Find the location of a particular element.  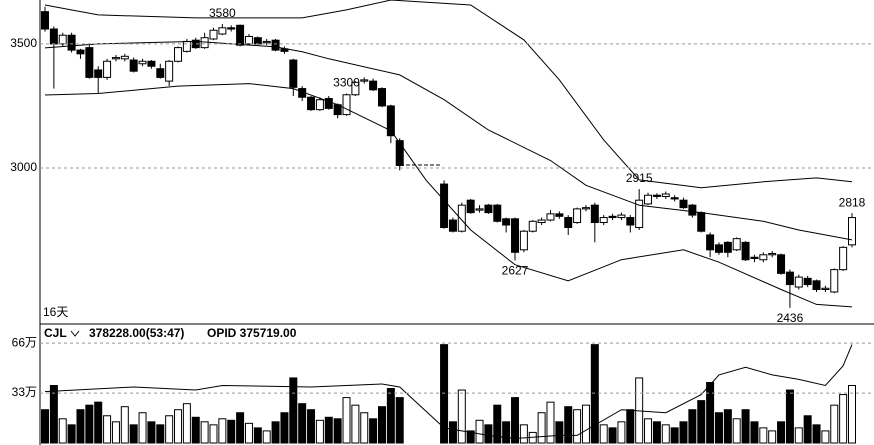

extreme-label: 3300 is located at coordinates (346, 83).